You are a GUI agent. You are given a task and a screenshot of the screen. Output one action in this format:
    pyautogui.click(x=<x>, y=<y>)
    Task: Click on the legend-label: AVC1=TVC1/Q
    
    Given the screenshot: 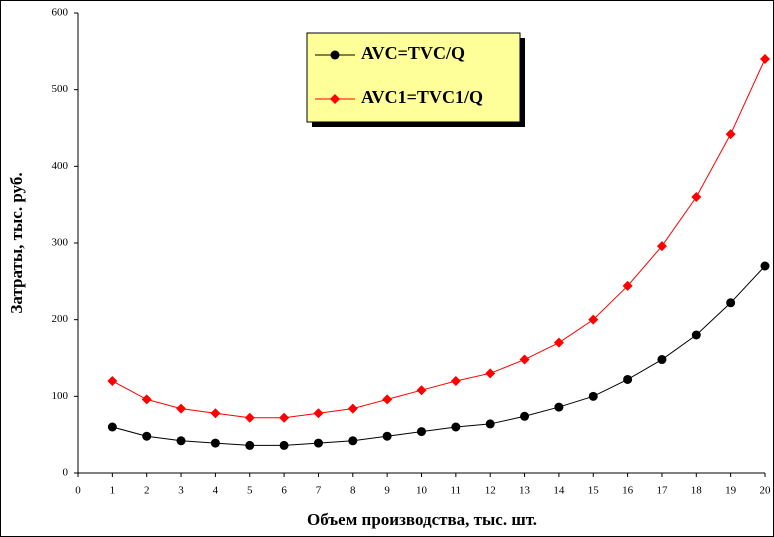 What is the action you would take?
    pyautogui.click(x=422, y=97)
    